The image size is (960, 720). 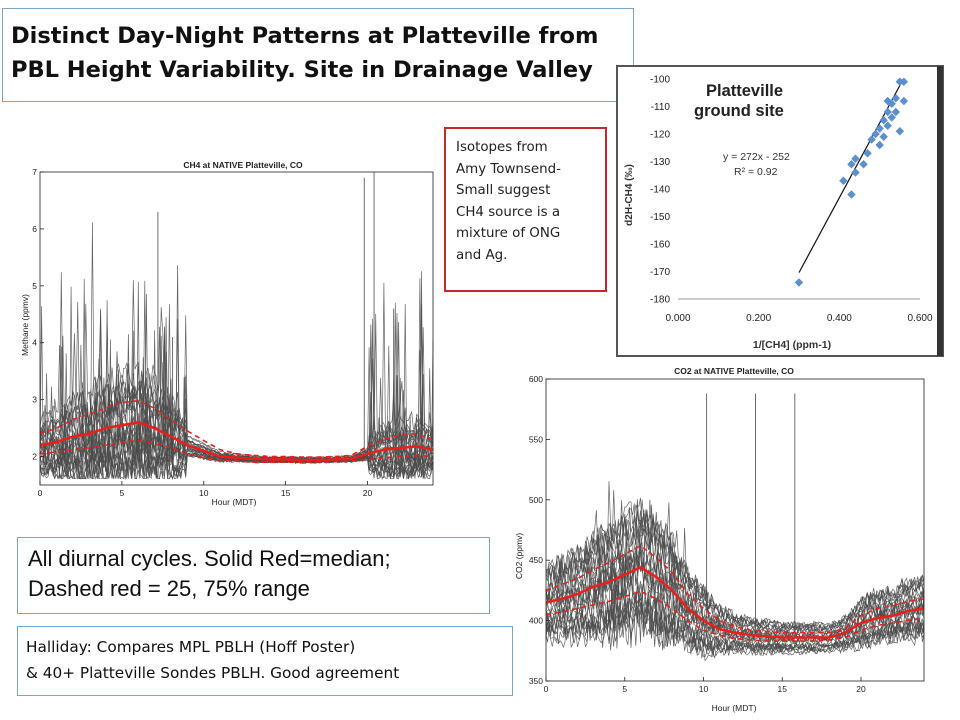 I want to click on y-tick-label: 7, so click(x=34, y=172).